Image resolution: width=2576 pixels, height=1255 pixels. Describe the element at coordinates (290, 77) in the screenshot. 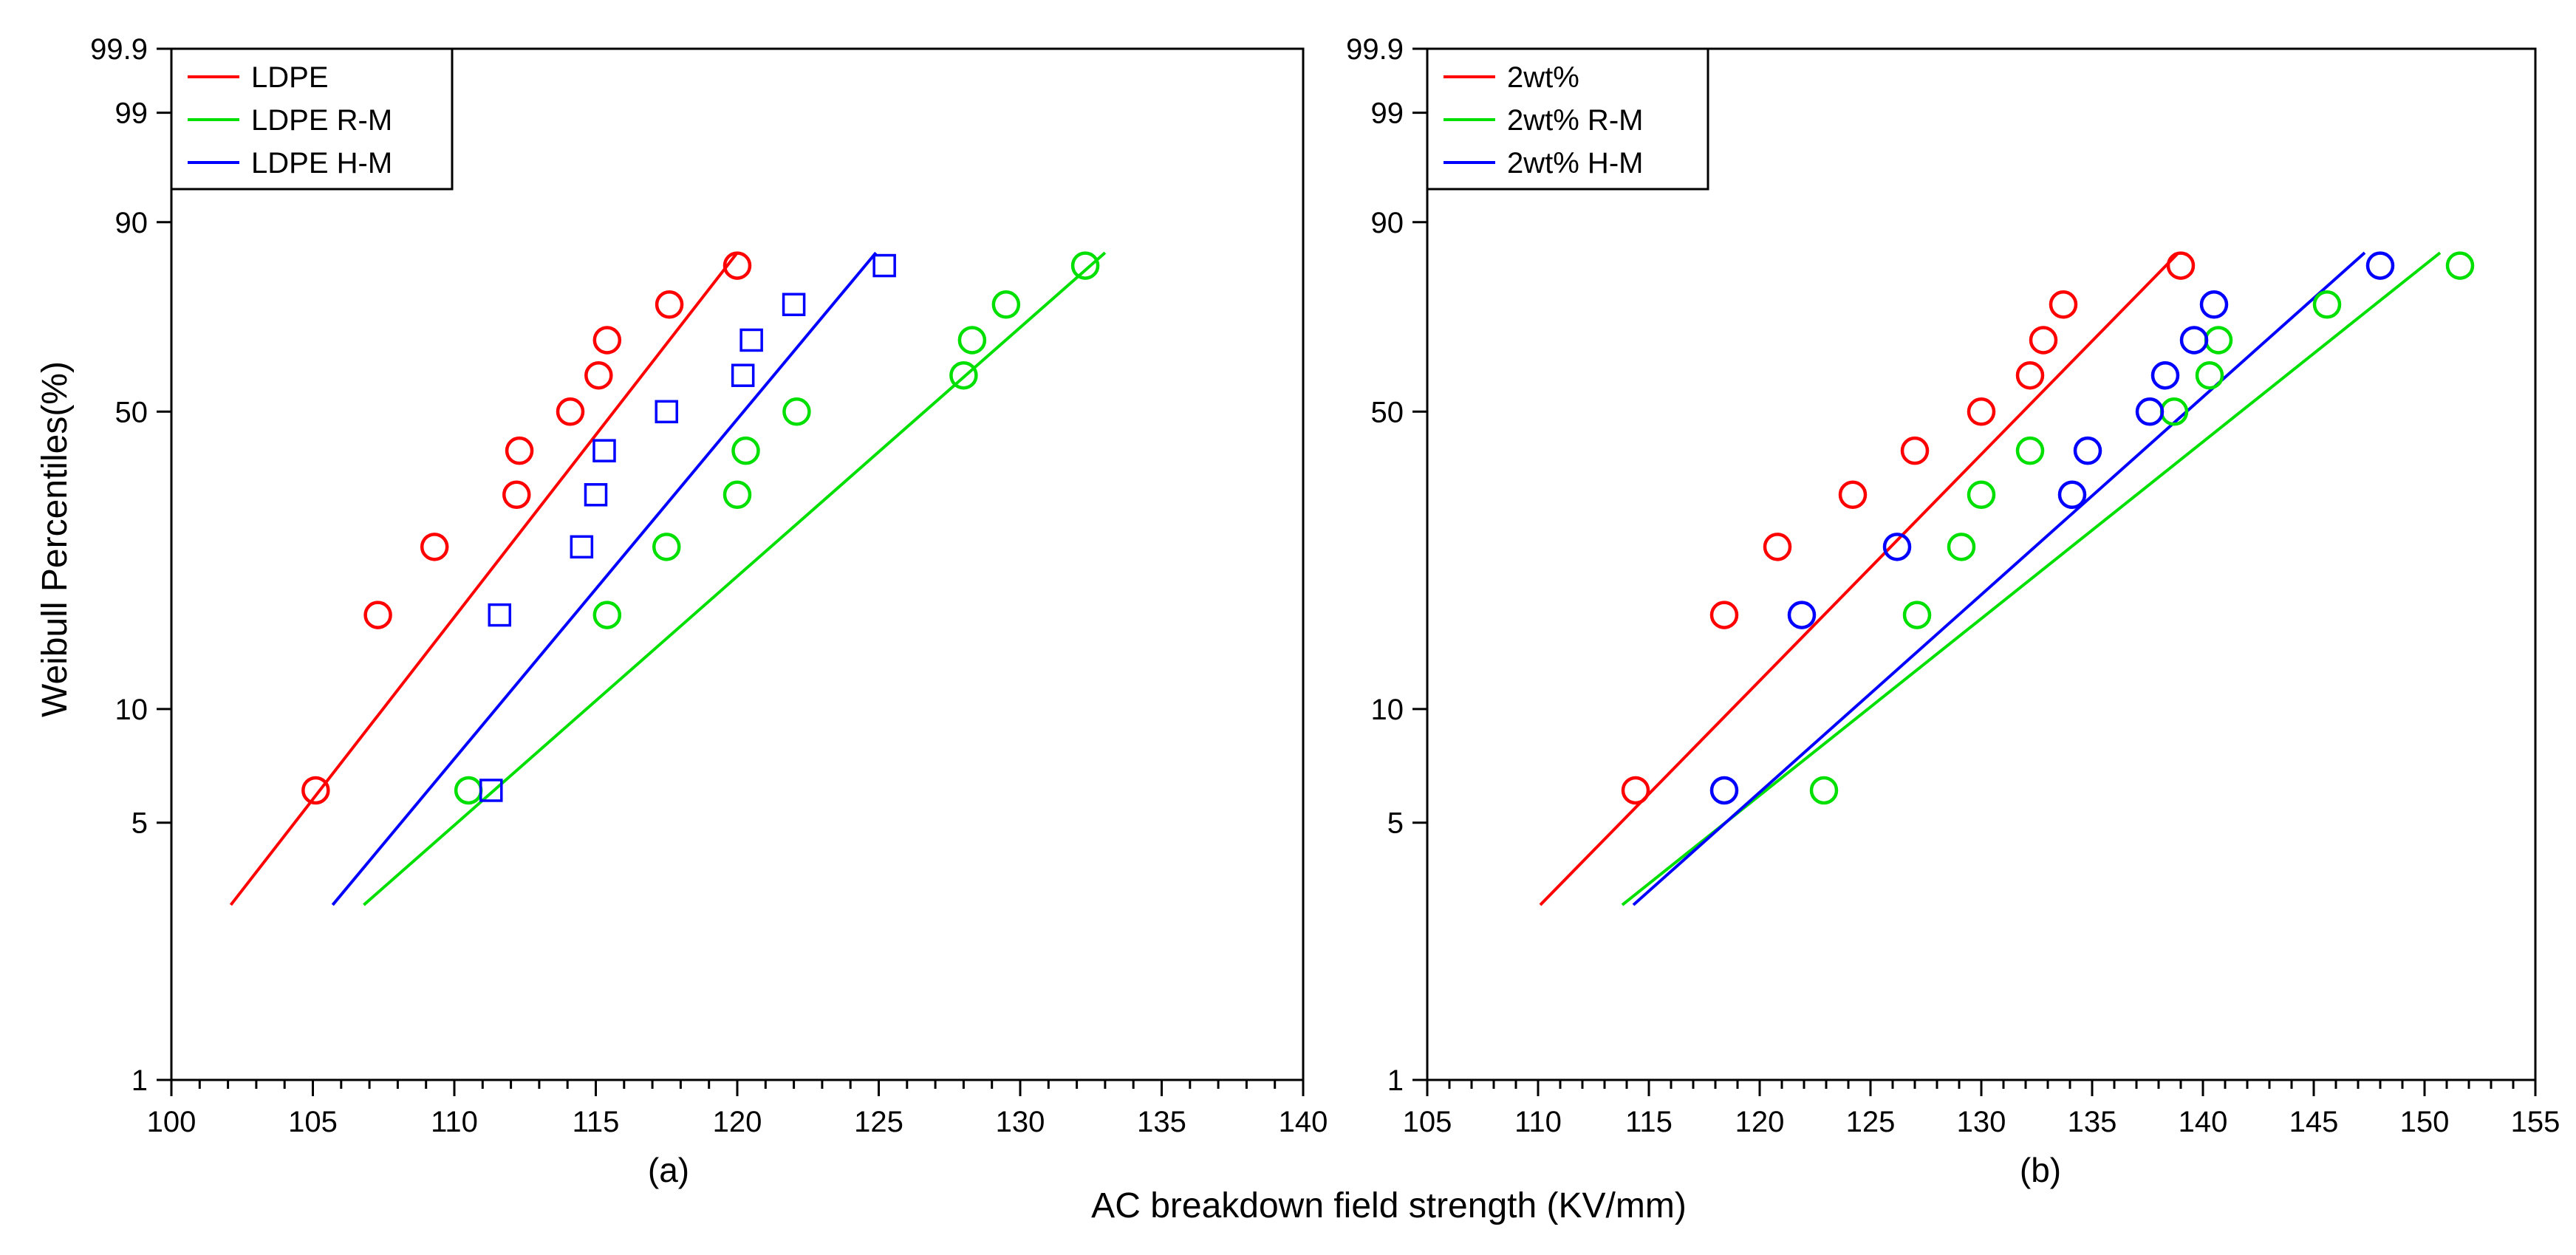

I see `legend-label: LDPE` at that location.